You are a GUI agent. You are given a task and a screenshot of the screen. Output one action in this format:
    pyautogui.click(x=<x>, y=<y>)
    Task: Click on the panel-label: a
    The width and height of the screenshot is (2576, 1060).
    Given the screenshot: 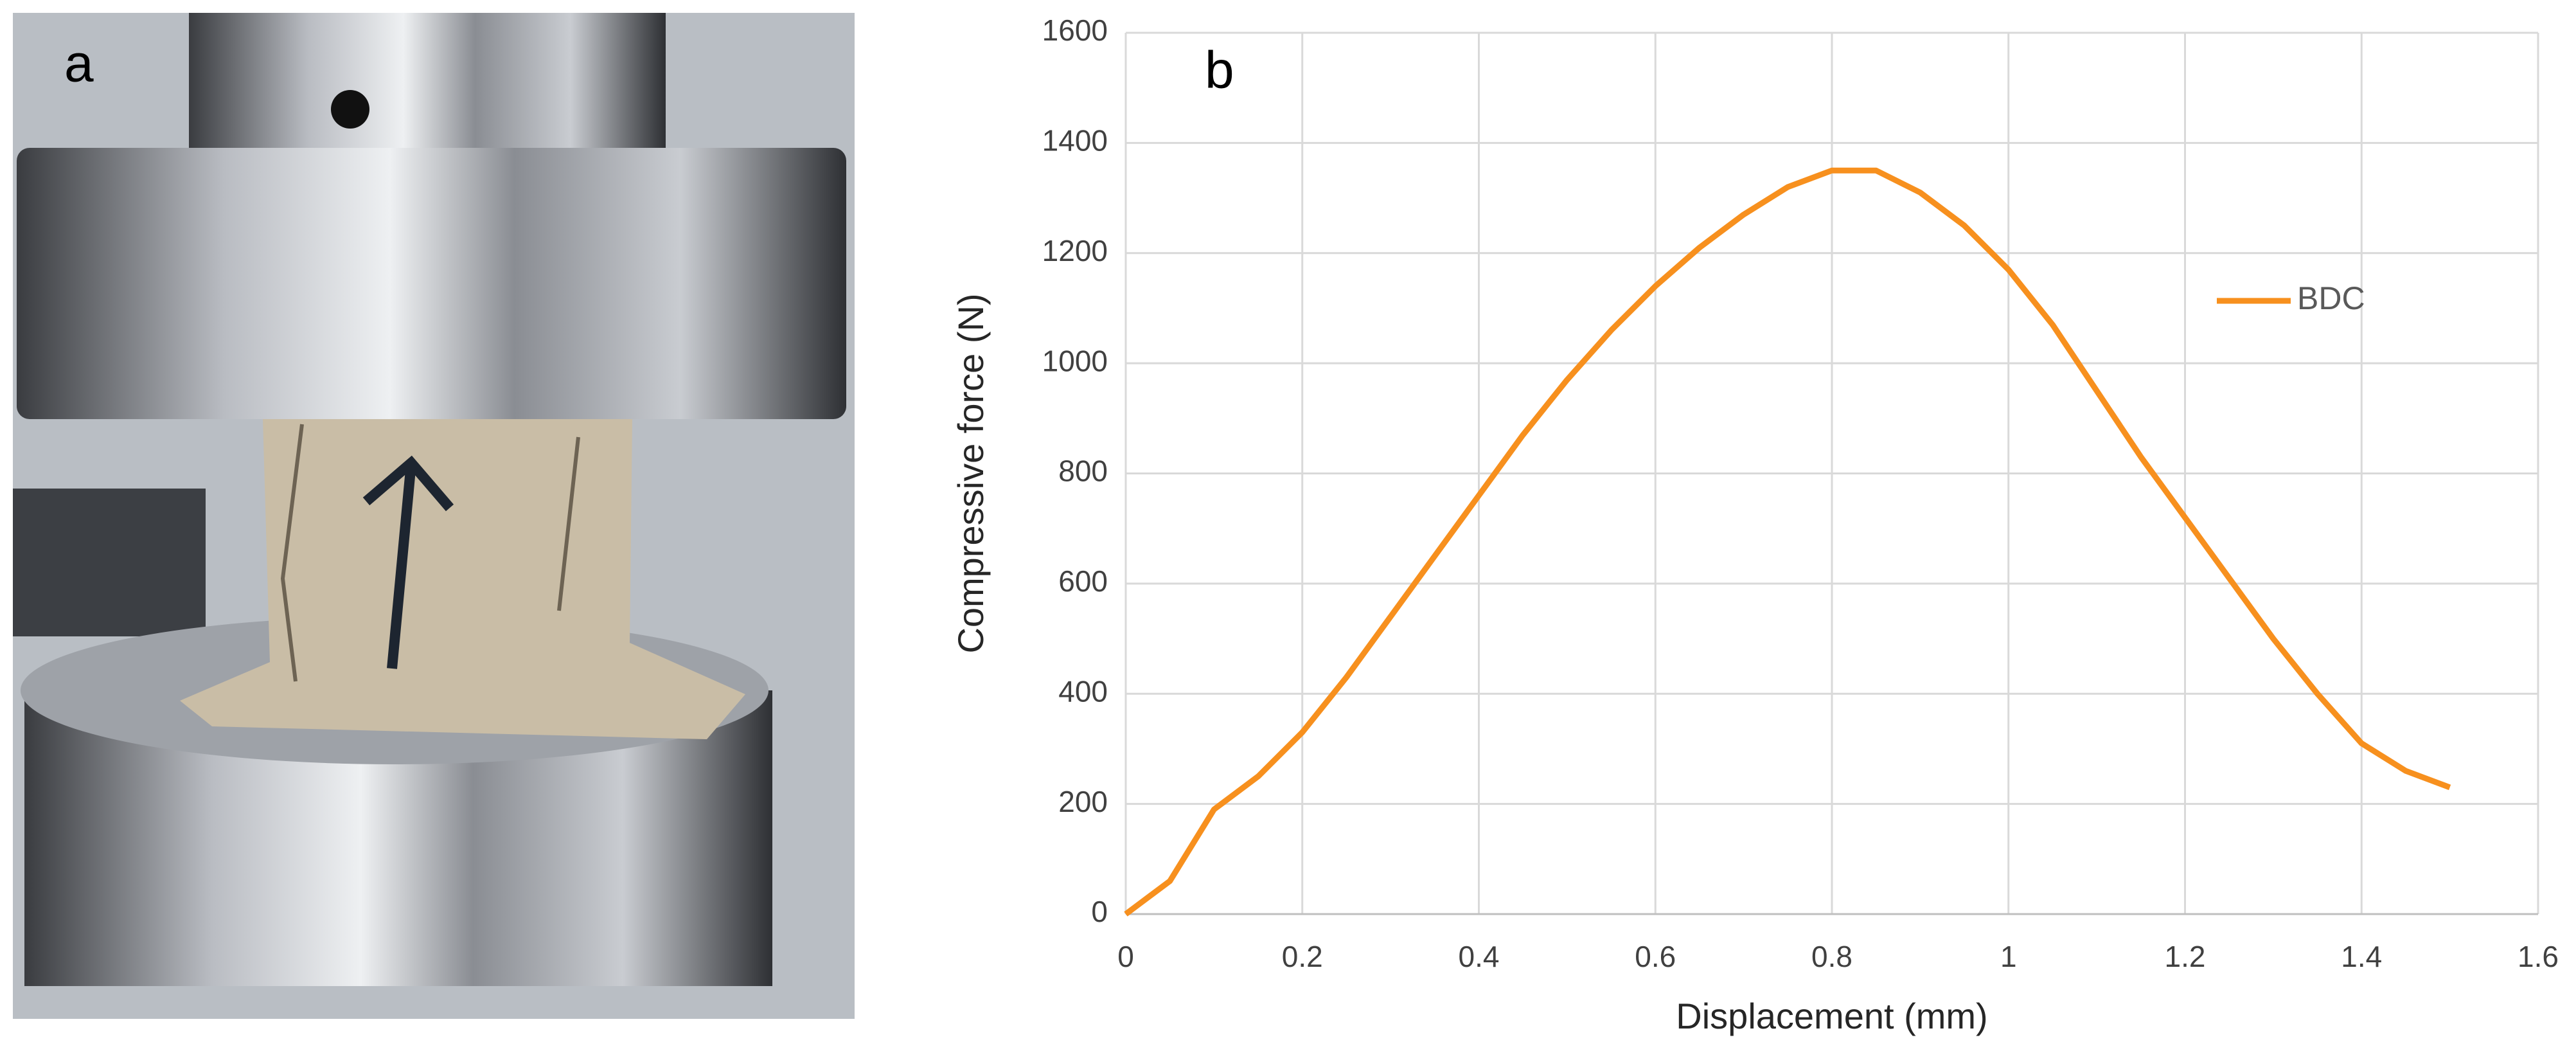 What is the action you would take?
    pyautogui.click(x=79, y=64)
    